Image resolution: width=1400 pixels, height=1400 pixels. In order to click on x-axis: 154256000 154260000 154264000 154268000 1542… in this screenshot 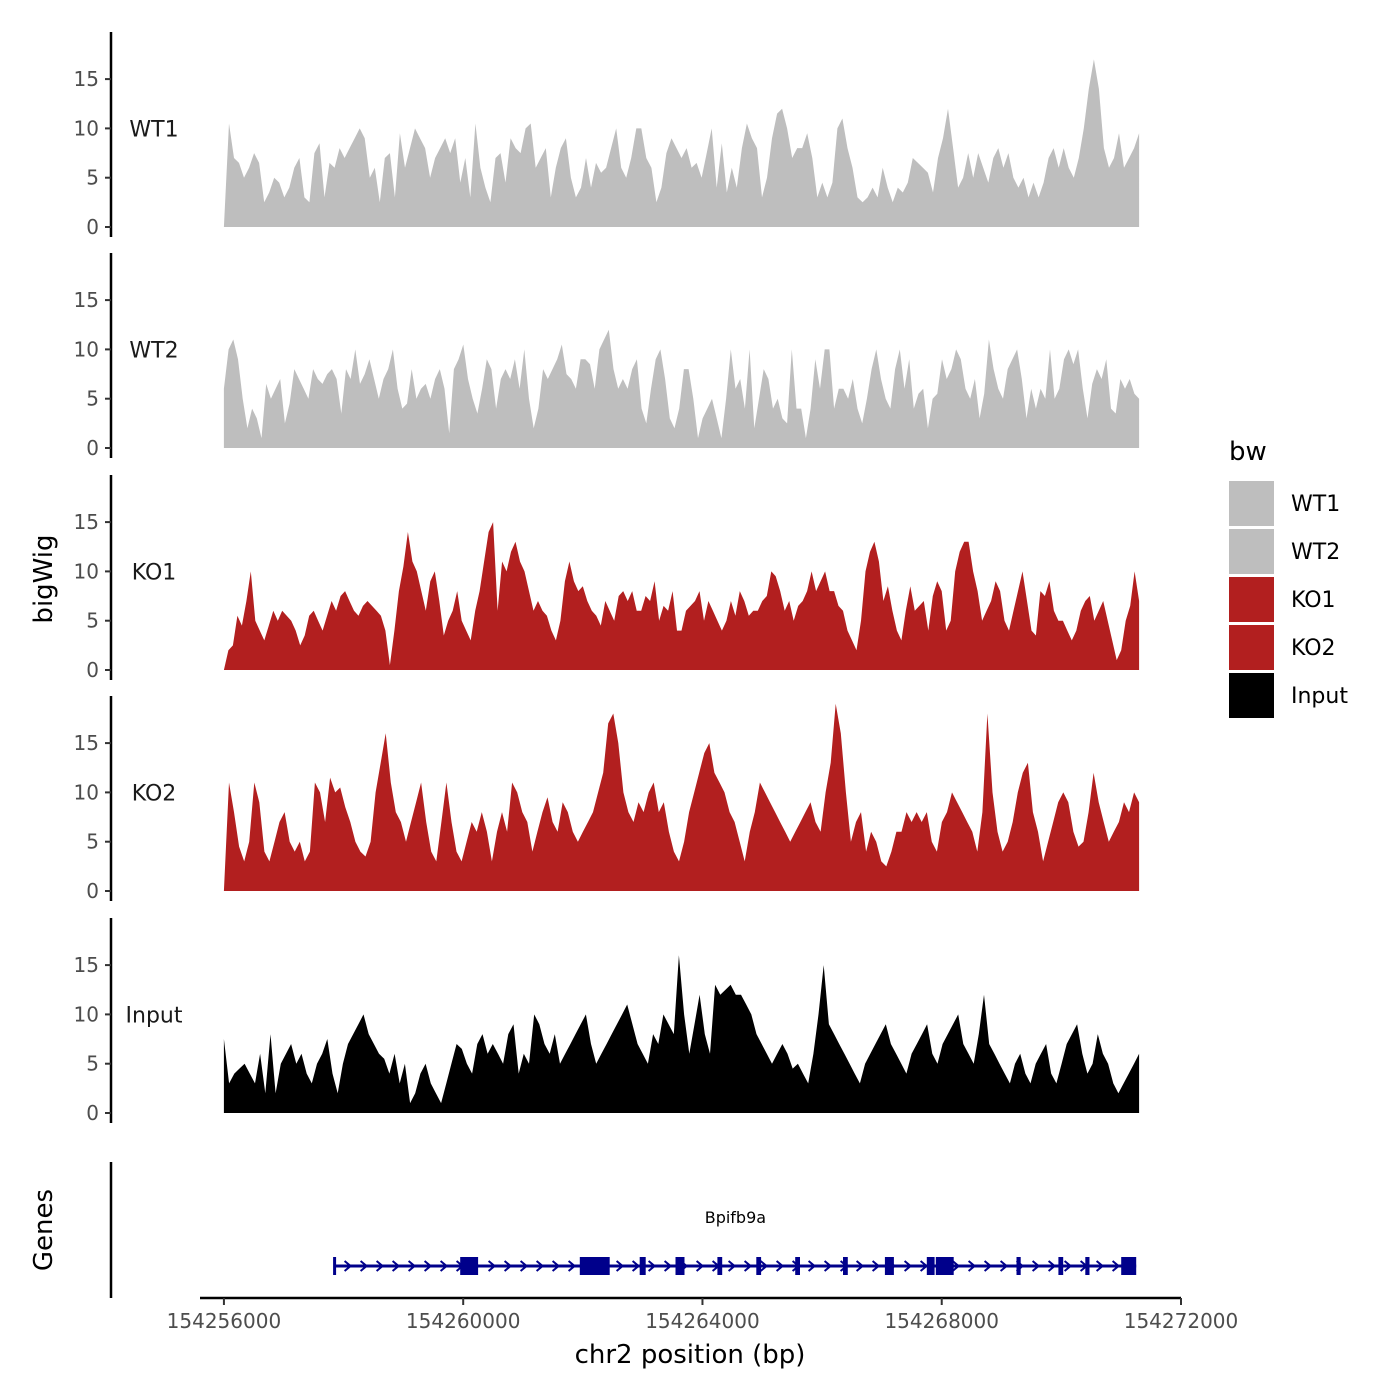, I will do `click(703, 1314)`.